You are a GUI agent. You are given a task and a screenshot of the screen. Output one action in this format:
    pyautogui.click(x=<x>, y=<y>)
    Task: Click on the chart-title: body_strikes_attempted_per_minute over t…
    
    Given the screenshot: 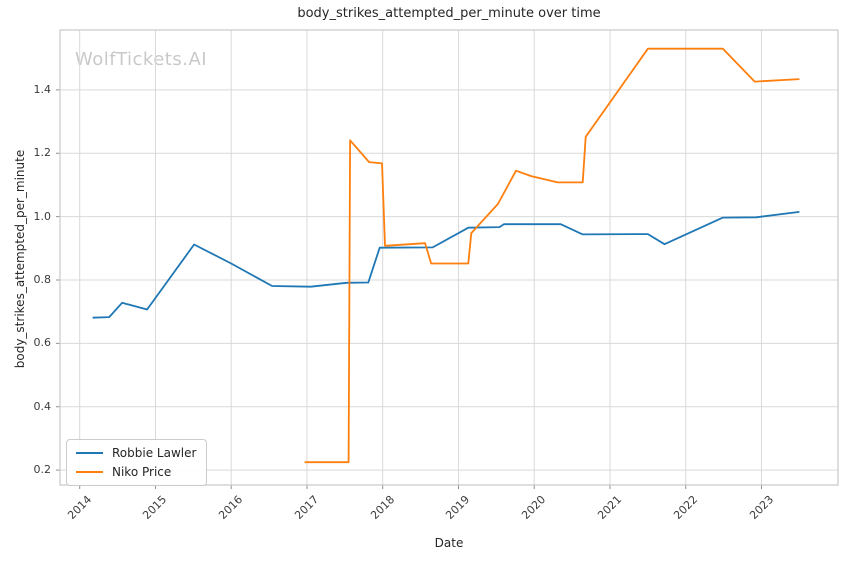 What is the action you would take?
    pyautogui.click(x=449, y=13)
    